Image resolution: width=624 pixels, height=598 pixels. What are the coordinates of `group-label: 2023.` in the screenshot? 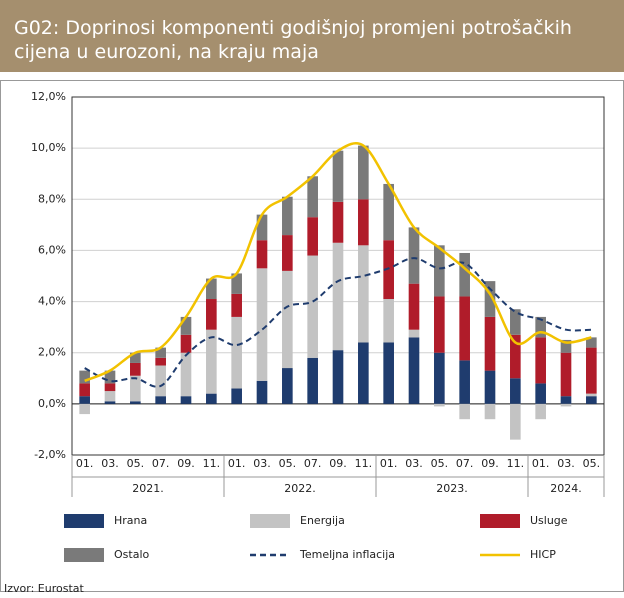 It's located at (452, 488).